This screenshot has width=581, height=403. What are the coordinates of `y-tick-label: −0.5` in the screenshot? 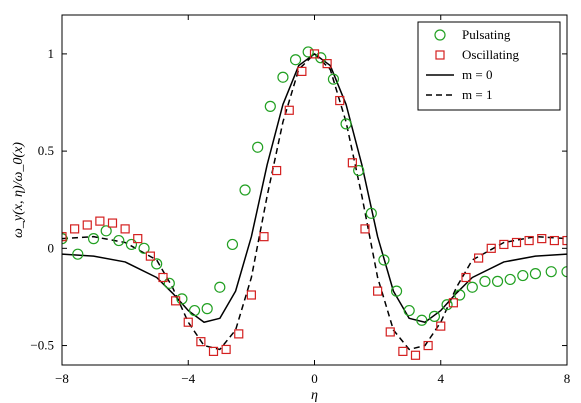 It's located at (42, 345).